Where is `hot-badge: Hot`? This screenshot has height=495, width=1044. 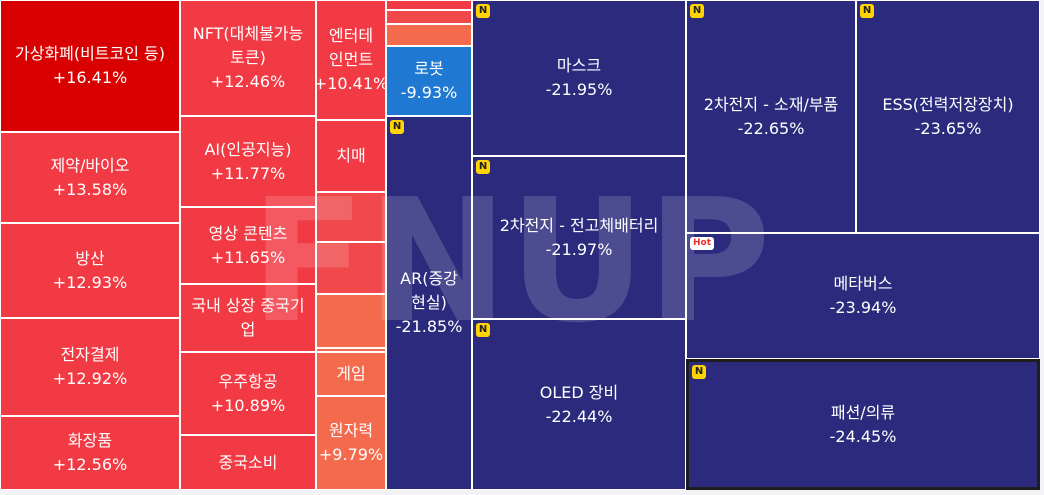
hot-badge: Hot is located at coordinates (702, 243).